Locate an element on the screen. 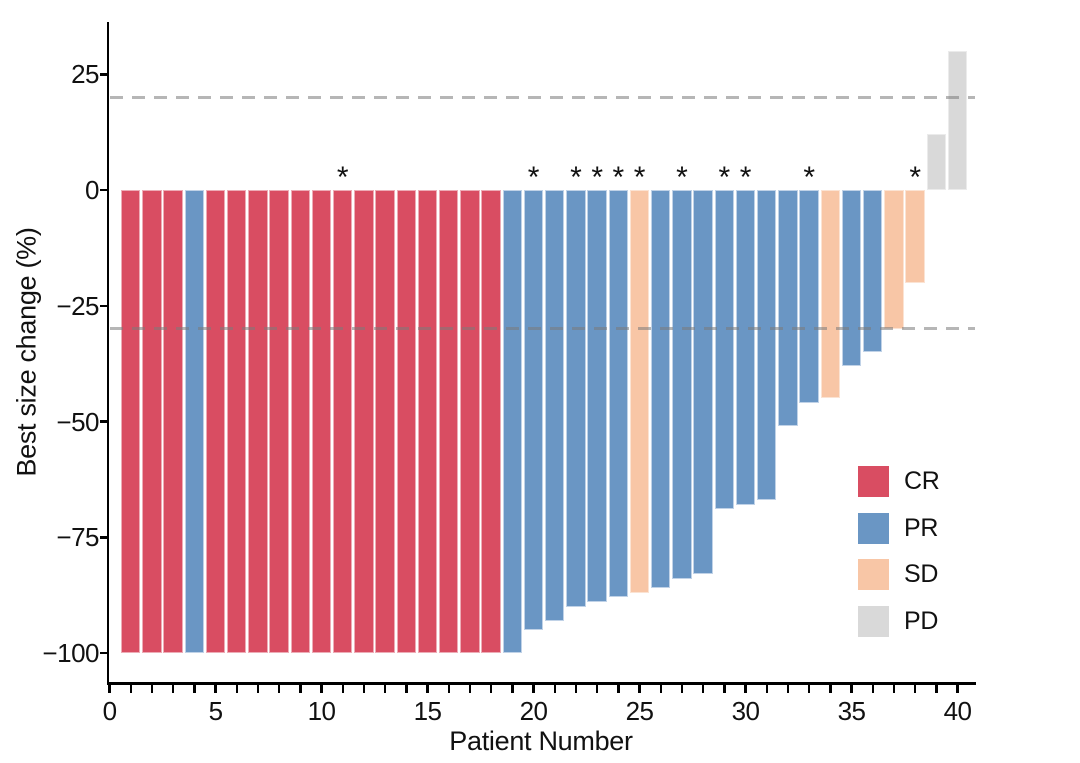 The height and width of the screenshot is (763, 1080). legend-label: PD is located at coordinates (921, 620).